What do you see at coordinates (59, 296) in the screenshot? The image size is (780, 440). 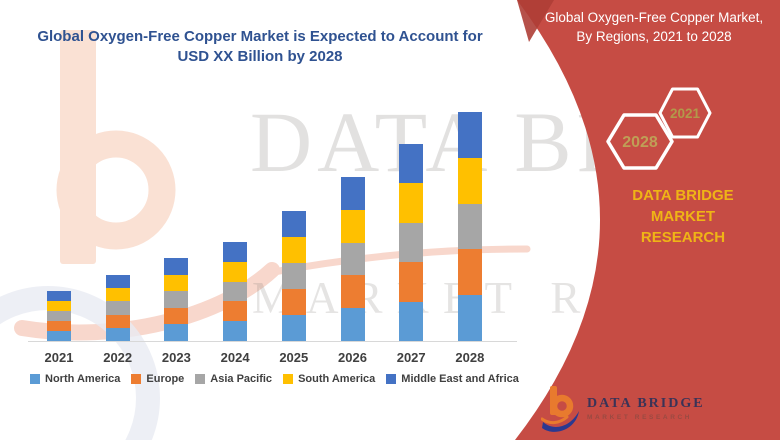 I see `bar-2021-middle-east-and-africa` at bounding box center [59, 296].